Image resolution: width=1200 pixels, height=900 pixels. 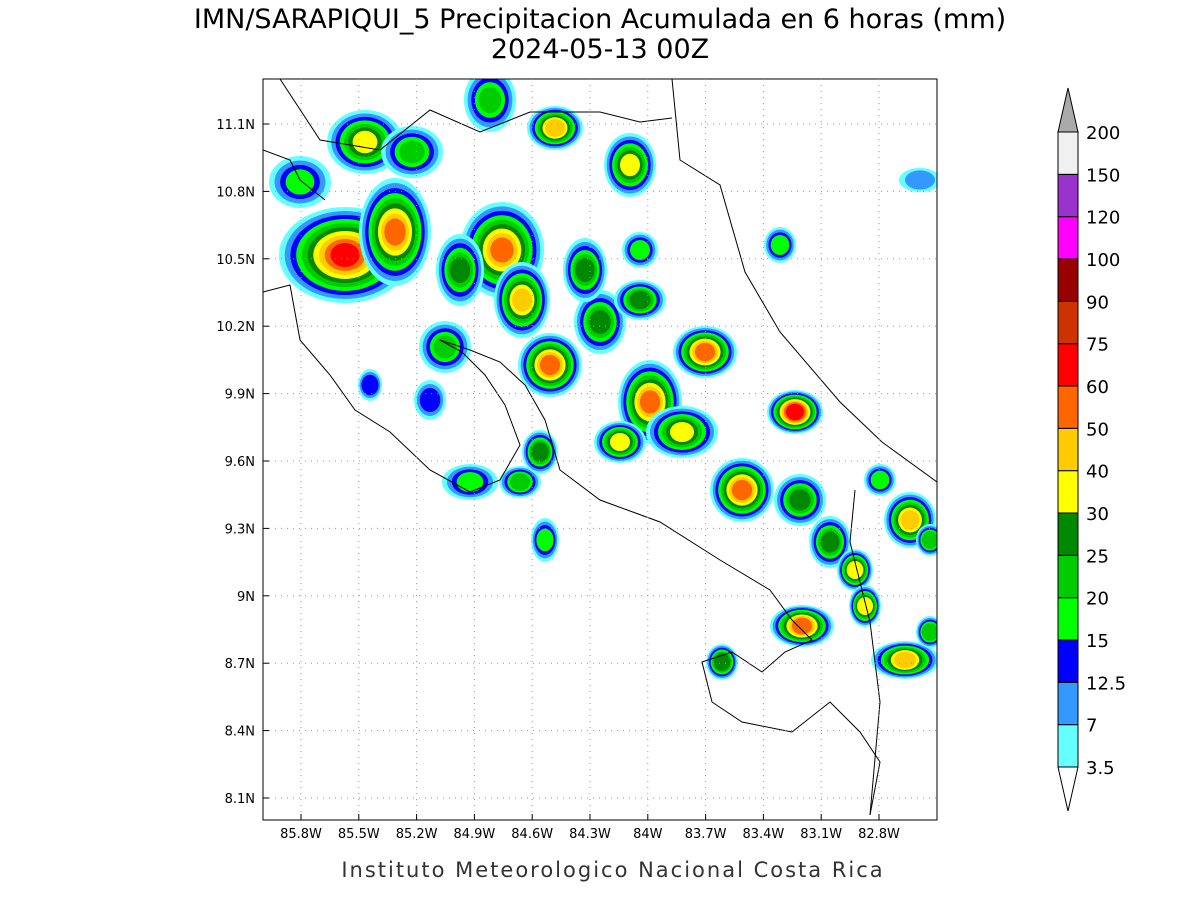 I want to click on colorbar-over, so click(x=1068, y=110).